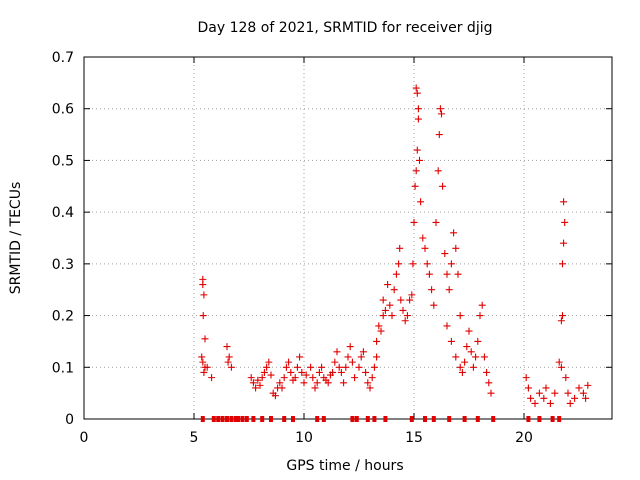 This screenshot has height=480, width=640. Describe the element at coordinates (69, 420) in the screenshot. I see `y-tick-label: 0` at that location.